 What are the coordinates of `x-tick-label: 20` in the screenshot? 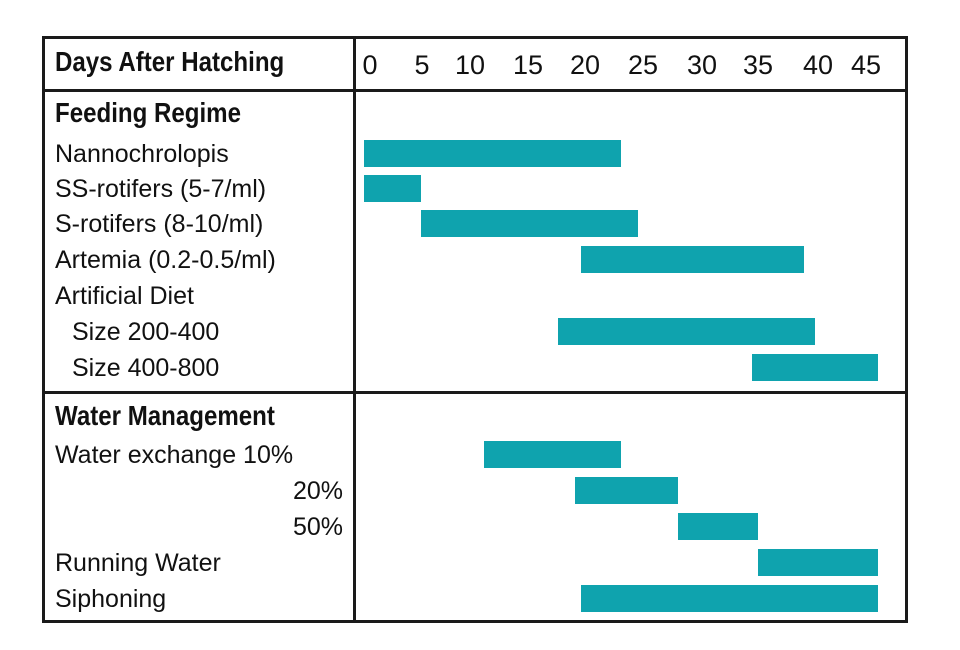 It's located at (585, 65).